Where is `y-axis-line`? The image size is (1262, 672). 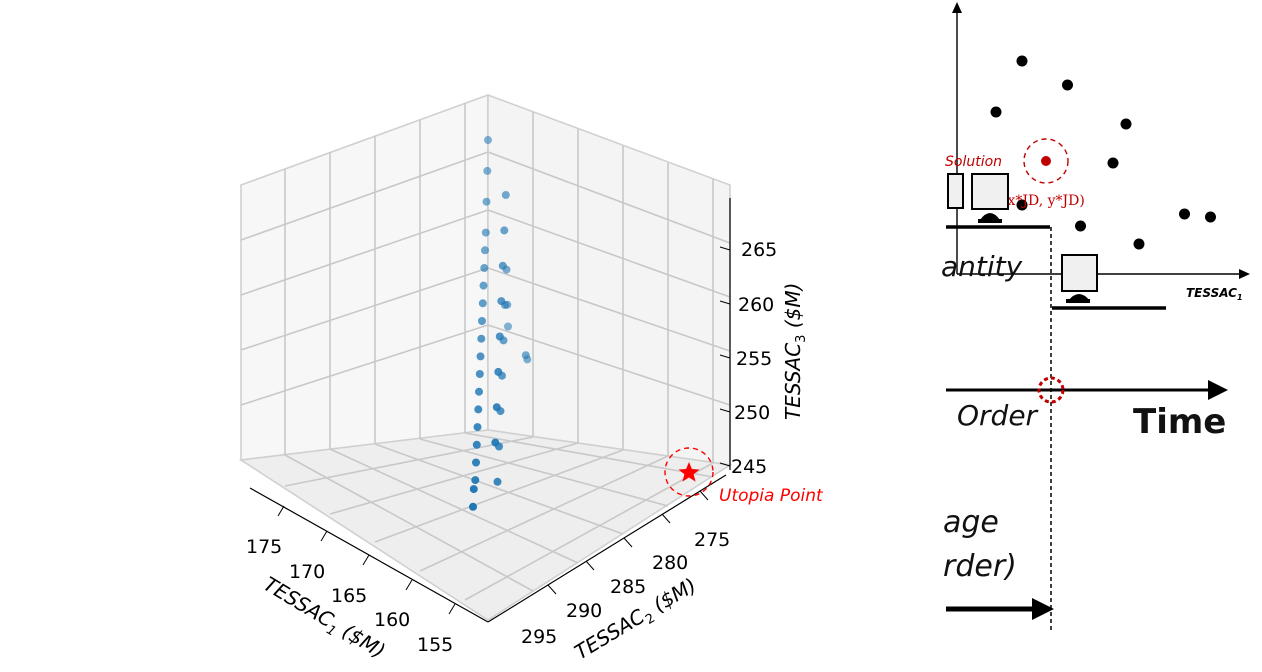 y-axis-line is located at coordinates (607, 548).